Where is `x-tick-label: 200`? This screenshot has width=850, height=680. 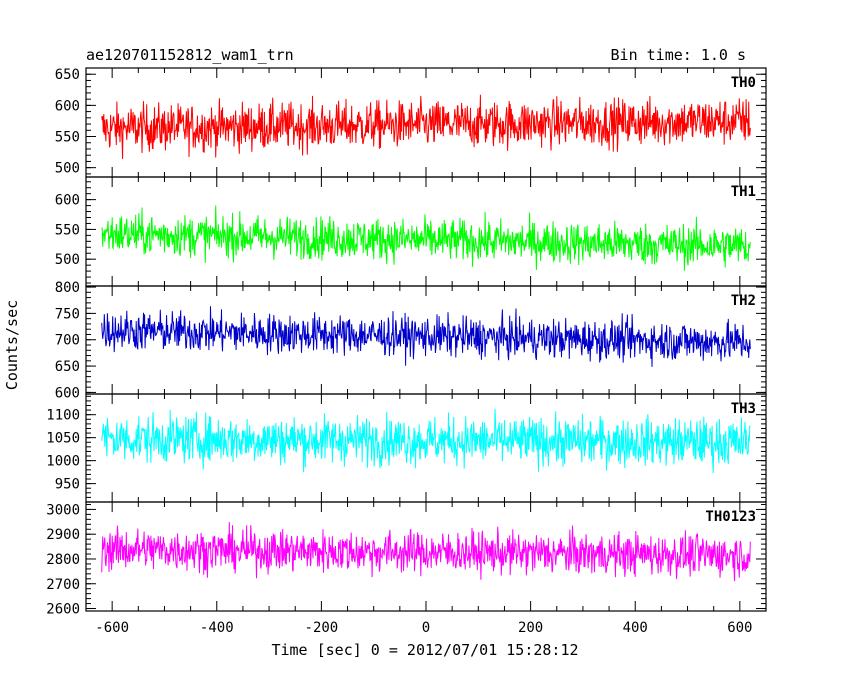 x-tick-label: 200 is located at coordinates (530, 628).